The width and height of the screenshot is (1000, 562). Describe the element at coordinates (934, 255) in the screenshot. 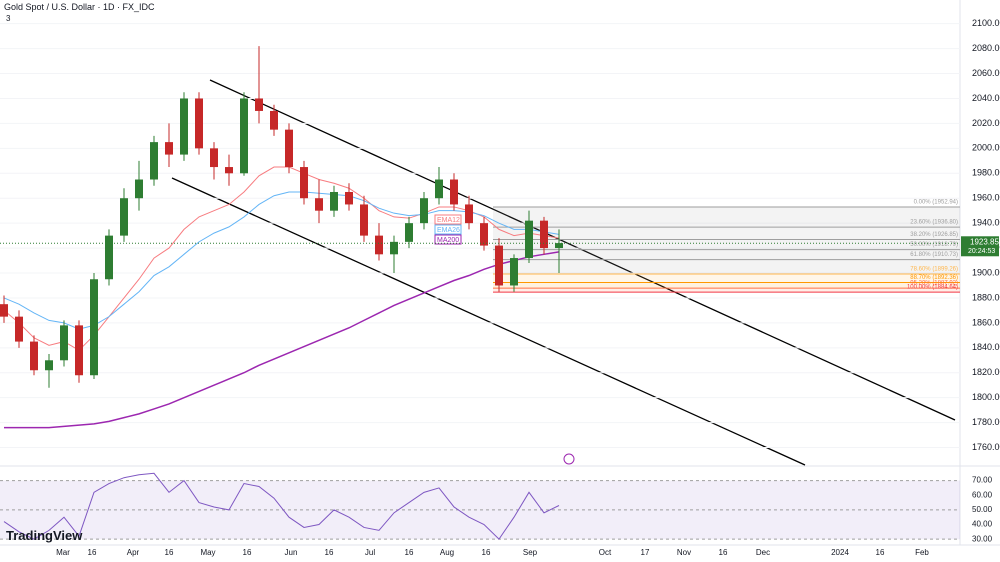

I see `fib-label: 61.80% (1910.73)` at that location.